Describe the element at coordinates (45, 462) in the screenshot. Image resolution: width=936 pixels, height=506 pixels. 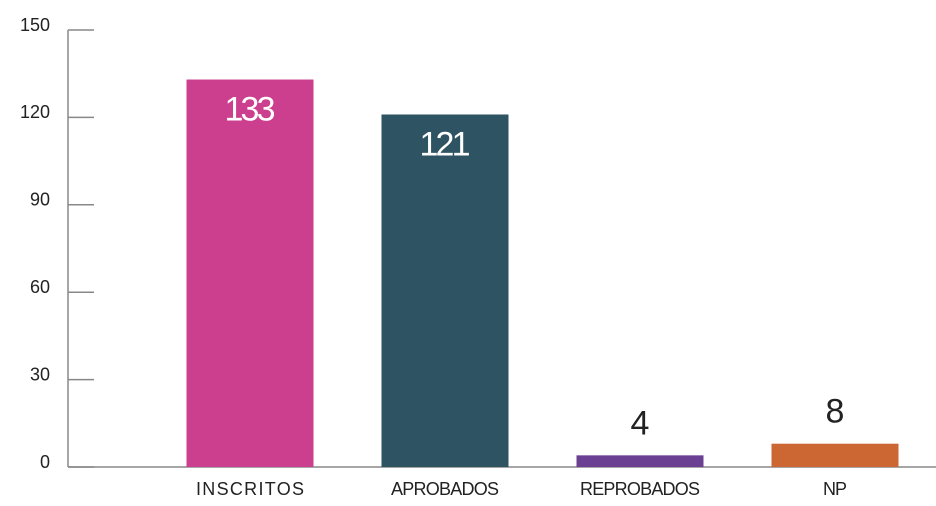
I see `y-tick-label: 0` at that location.